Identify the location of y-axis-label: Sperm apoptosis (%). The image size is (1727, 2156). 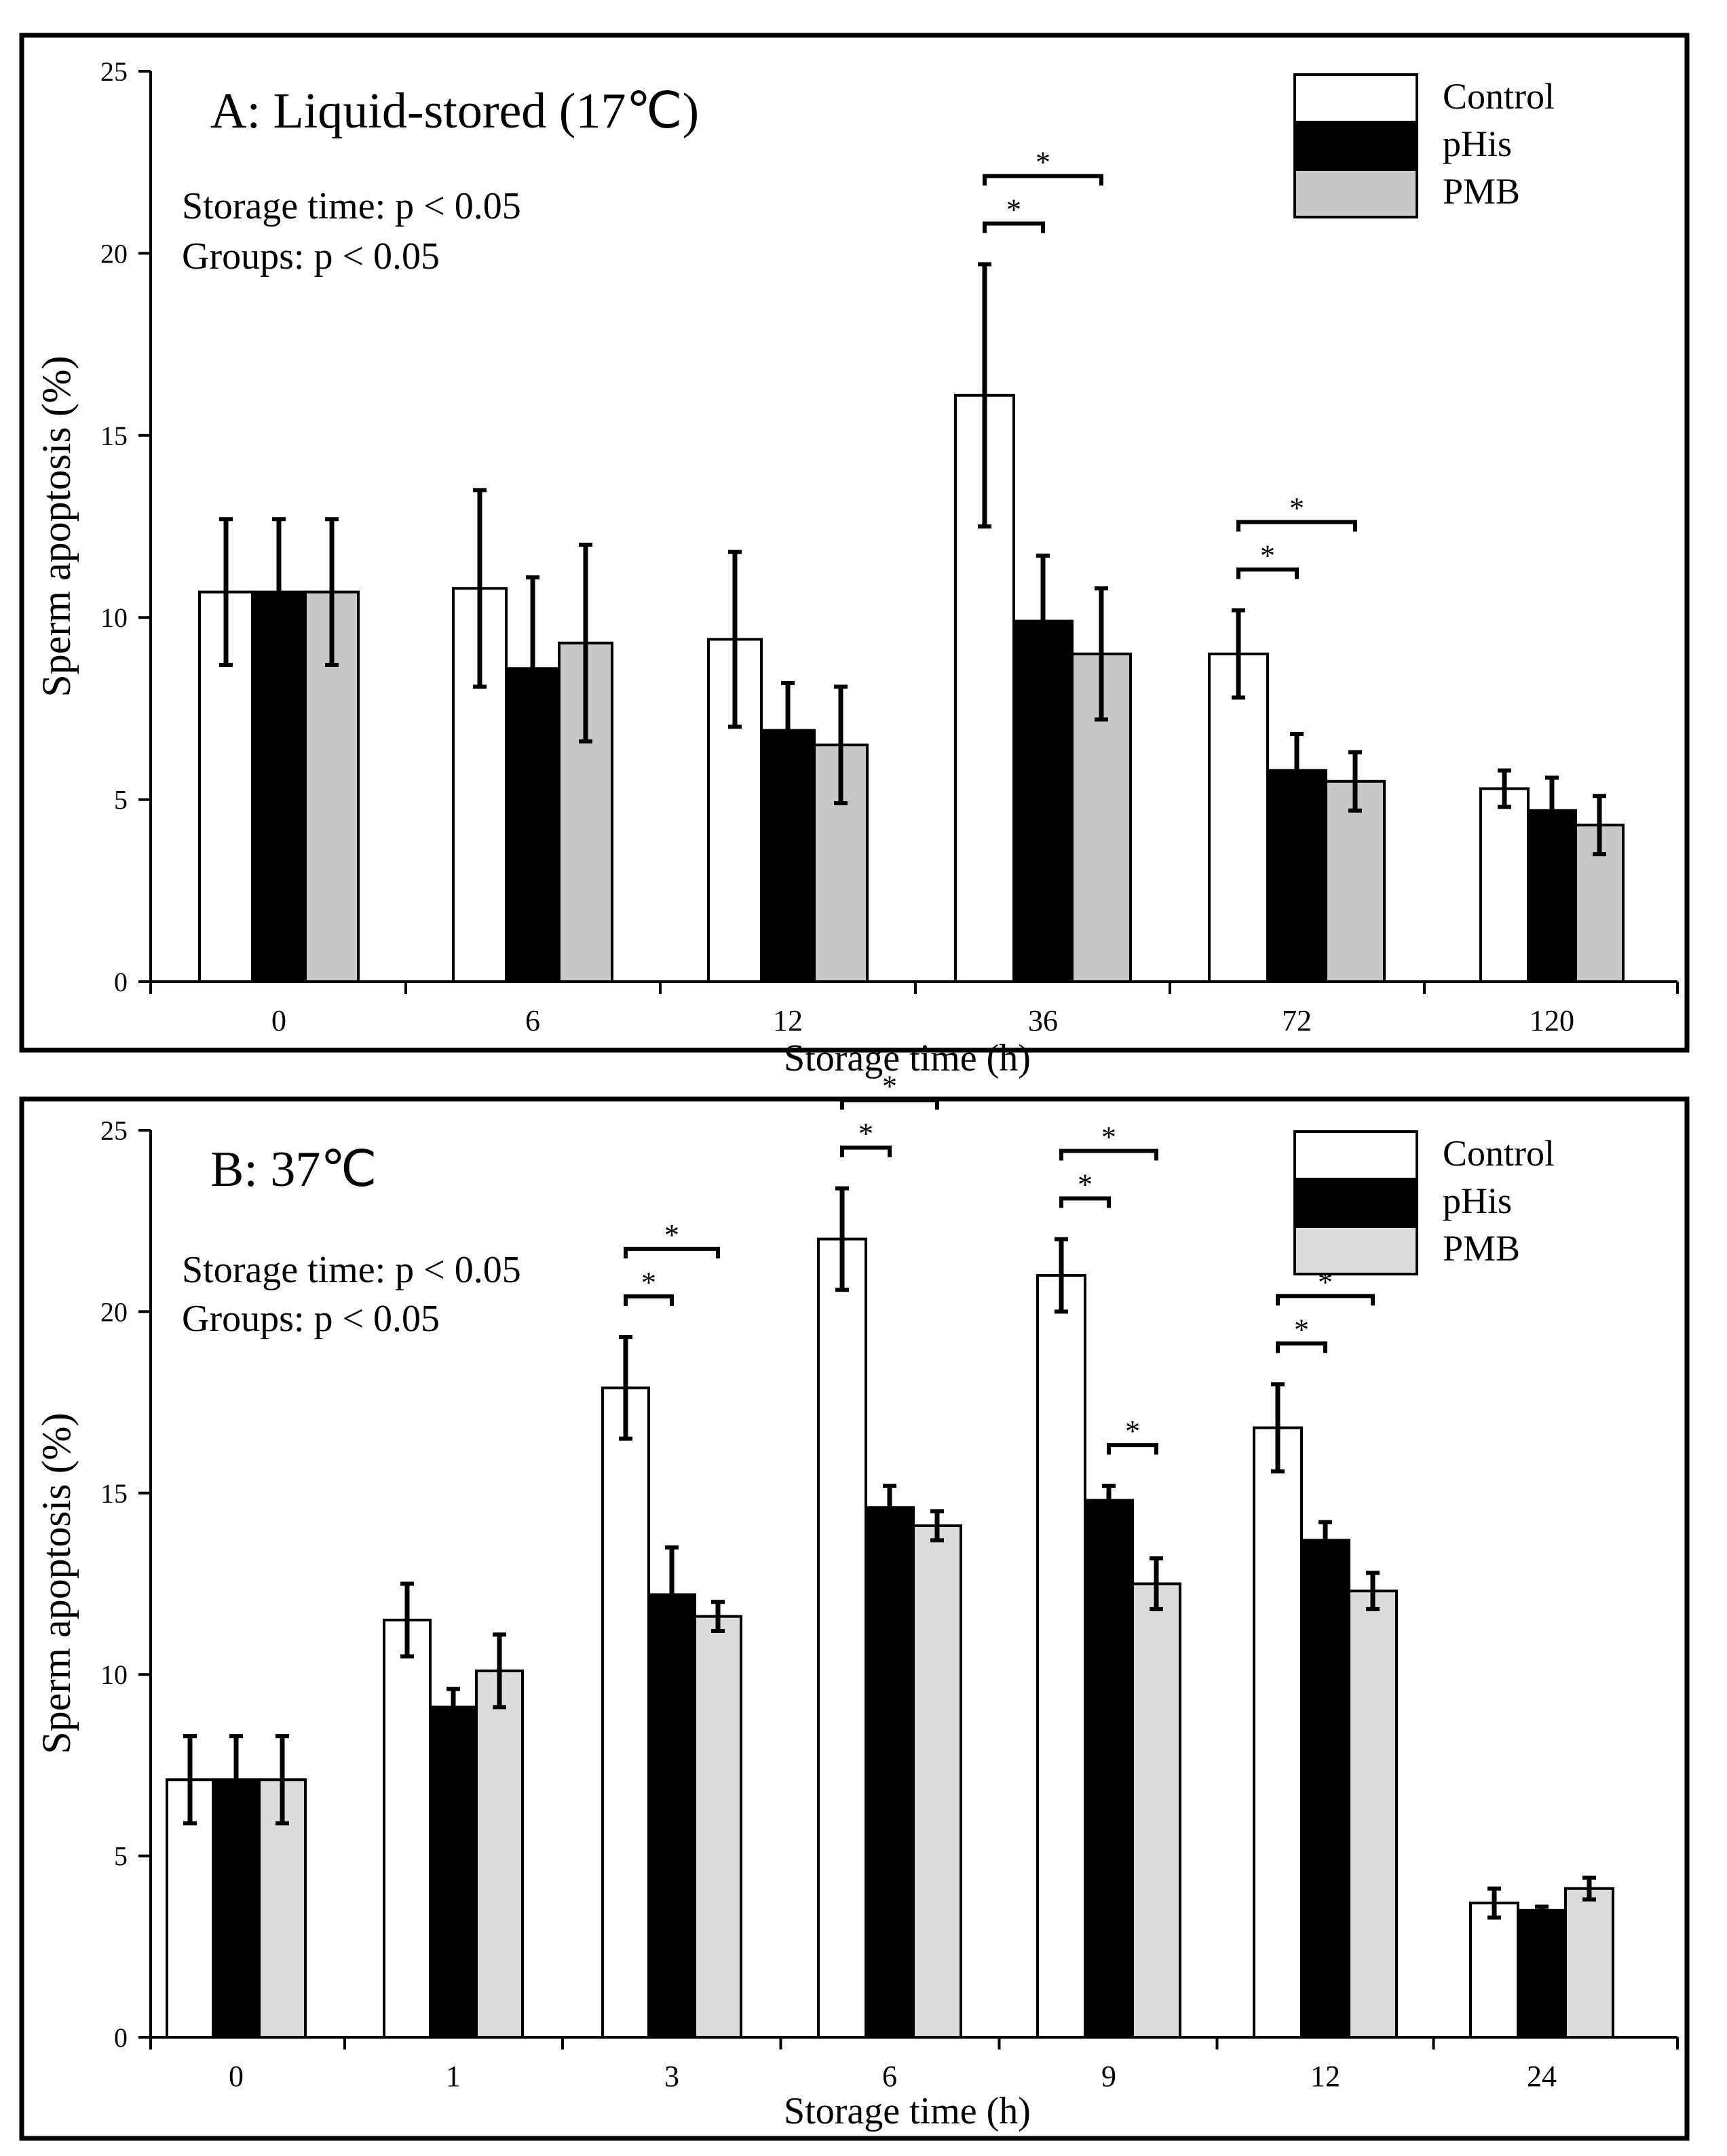
(56, 526).